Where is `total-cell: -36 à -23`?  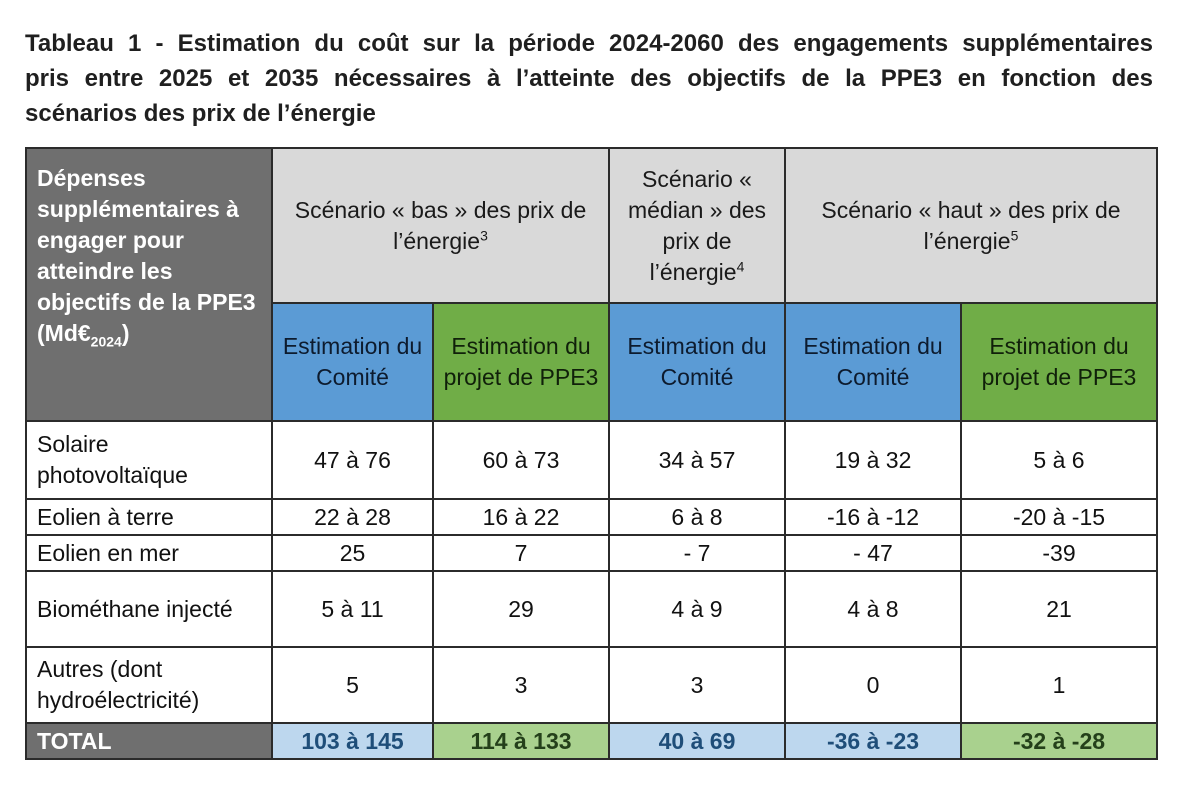
total-cell: -36 à -23 is located at coordinates (873, 741).